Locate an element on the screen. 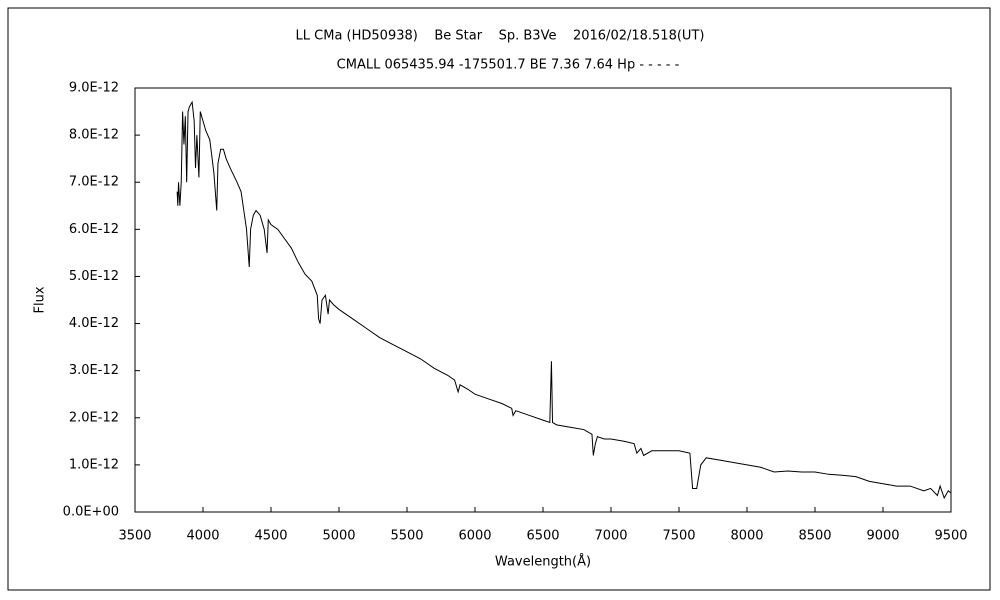 This screenshot has width=1000, height=600. x-tick-label: 4000 is located at coordinates (202, 536).